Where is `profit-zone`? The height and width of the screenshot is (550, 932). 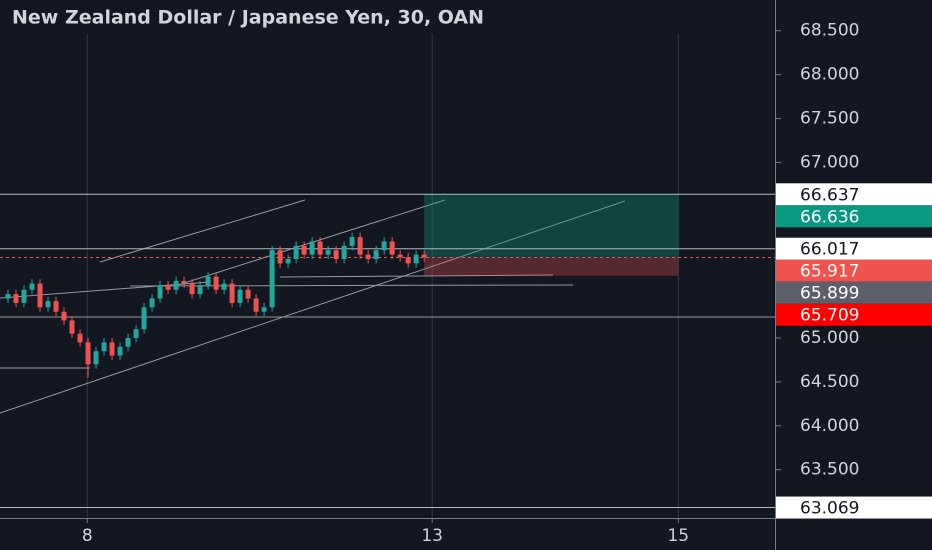
profit-zone is located at coordinates (551, 226).